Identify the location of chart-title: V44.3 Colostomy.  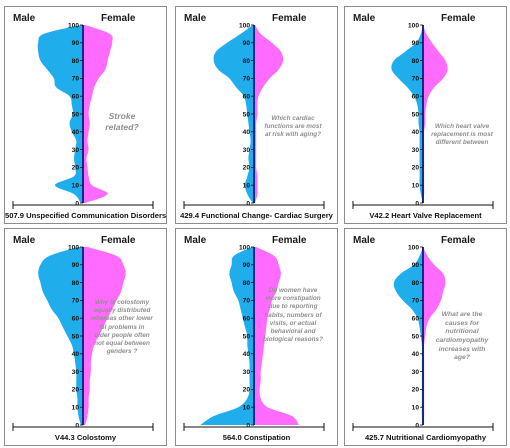
(85, 437).